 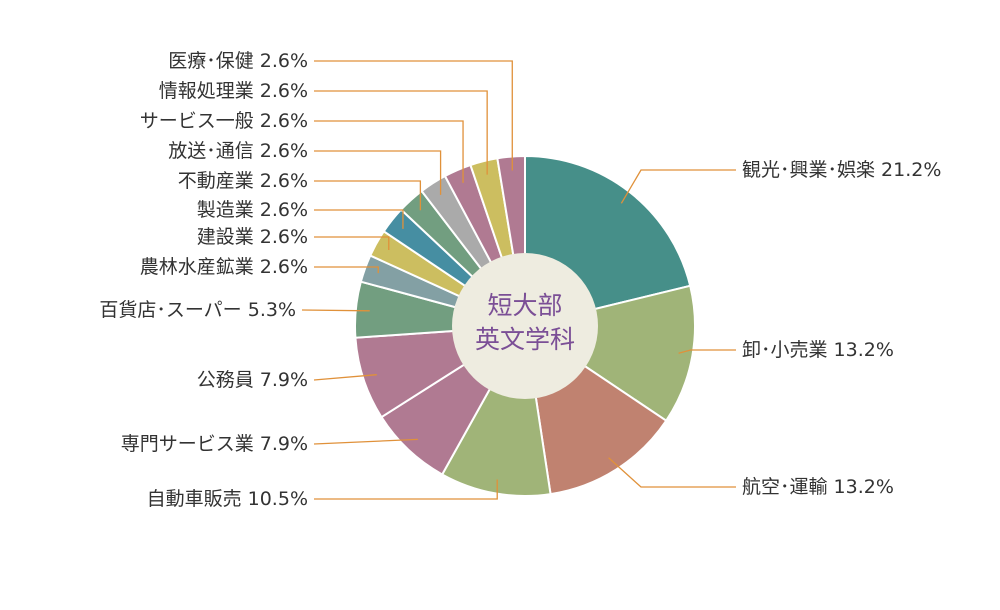 I want to click on slice-label: 製造業 2.6%, so click(x=252, y=210).